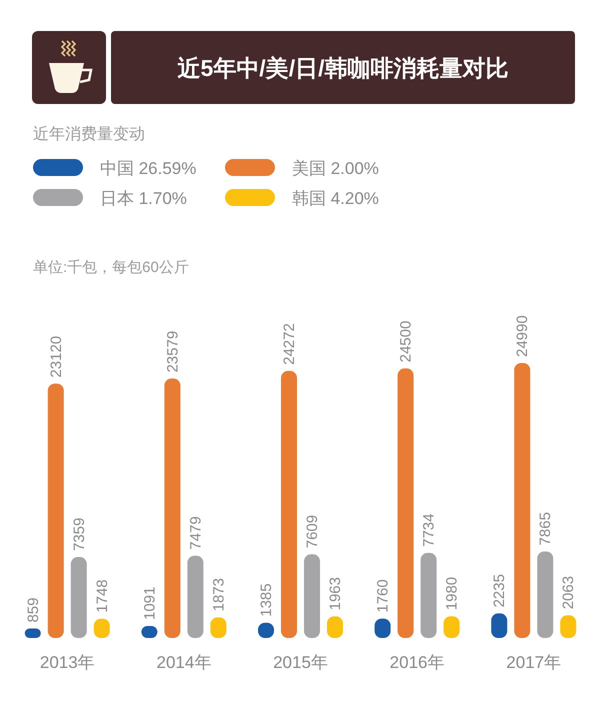  What do you see at coordinates (523, 336) in the screenshot?
I see `data-label: 24990` at bounding box center [523, 336].